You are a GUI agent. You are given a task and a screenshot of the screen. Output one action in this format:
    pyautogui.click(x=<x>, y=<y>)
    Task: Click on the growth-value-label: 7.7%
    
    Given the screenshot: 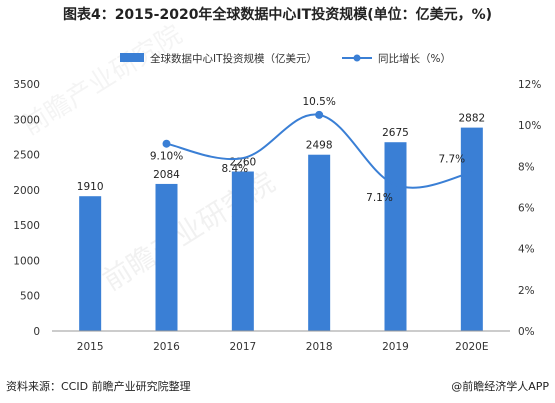 What is the action you would take?
    pyautogui.click(x=451, y=160)
    